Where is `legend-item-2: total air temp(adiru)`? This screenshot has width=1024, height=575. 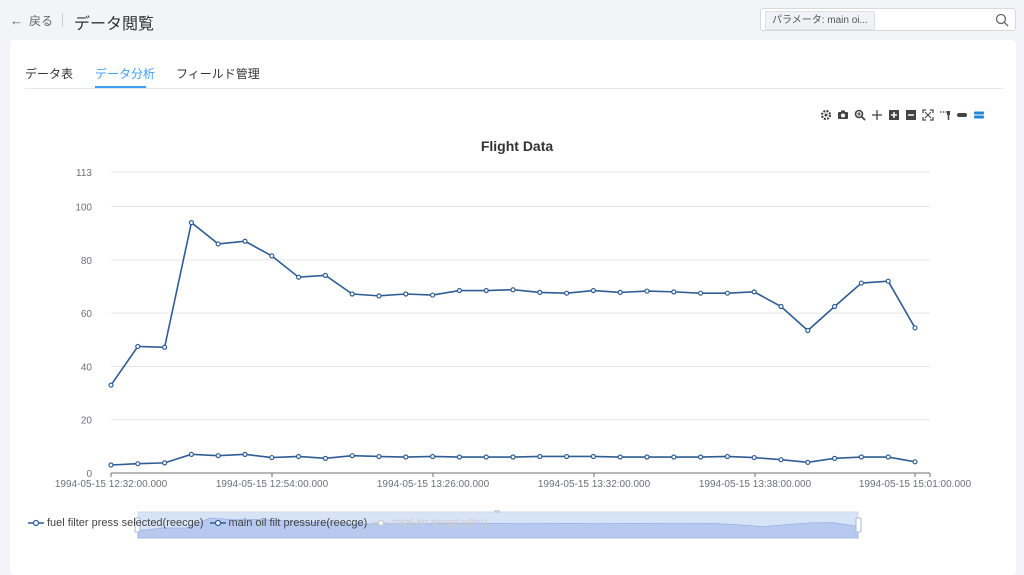 legend-item-2: total air temp(adiru) is located at coordinates (430, 523).